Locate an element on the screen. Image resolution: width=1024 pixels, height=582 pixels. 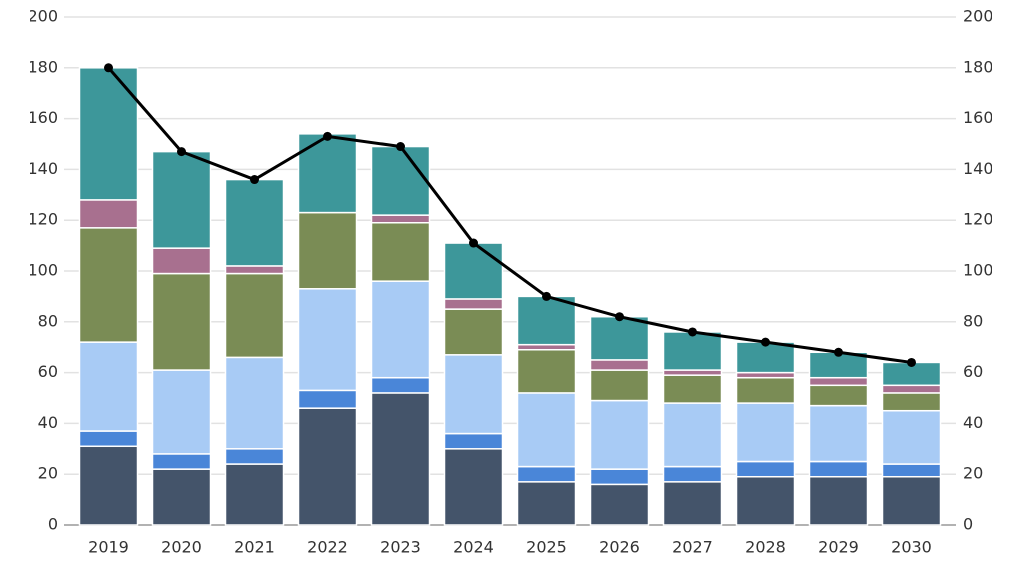
x-tick-label: 2030 is located at coordinates (911, 547).